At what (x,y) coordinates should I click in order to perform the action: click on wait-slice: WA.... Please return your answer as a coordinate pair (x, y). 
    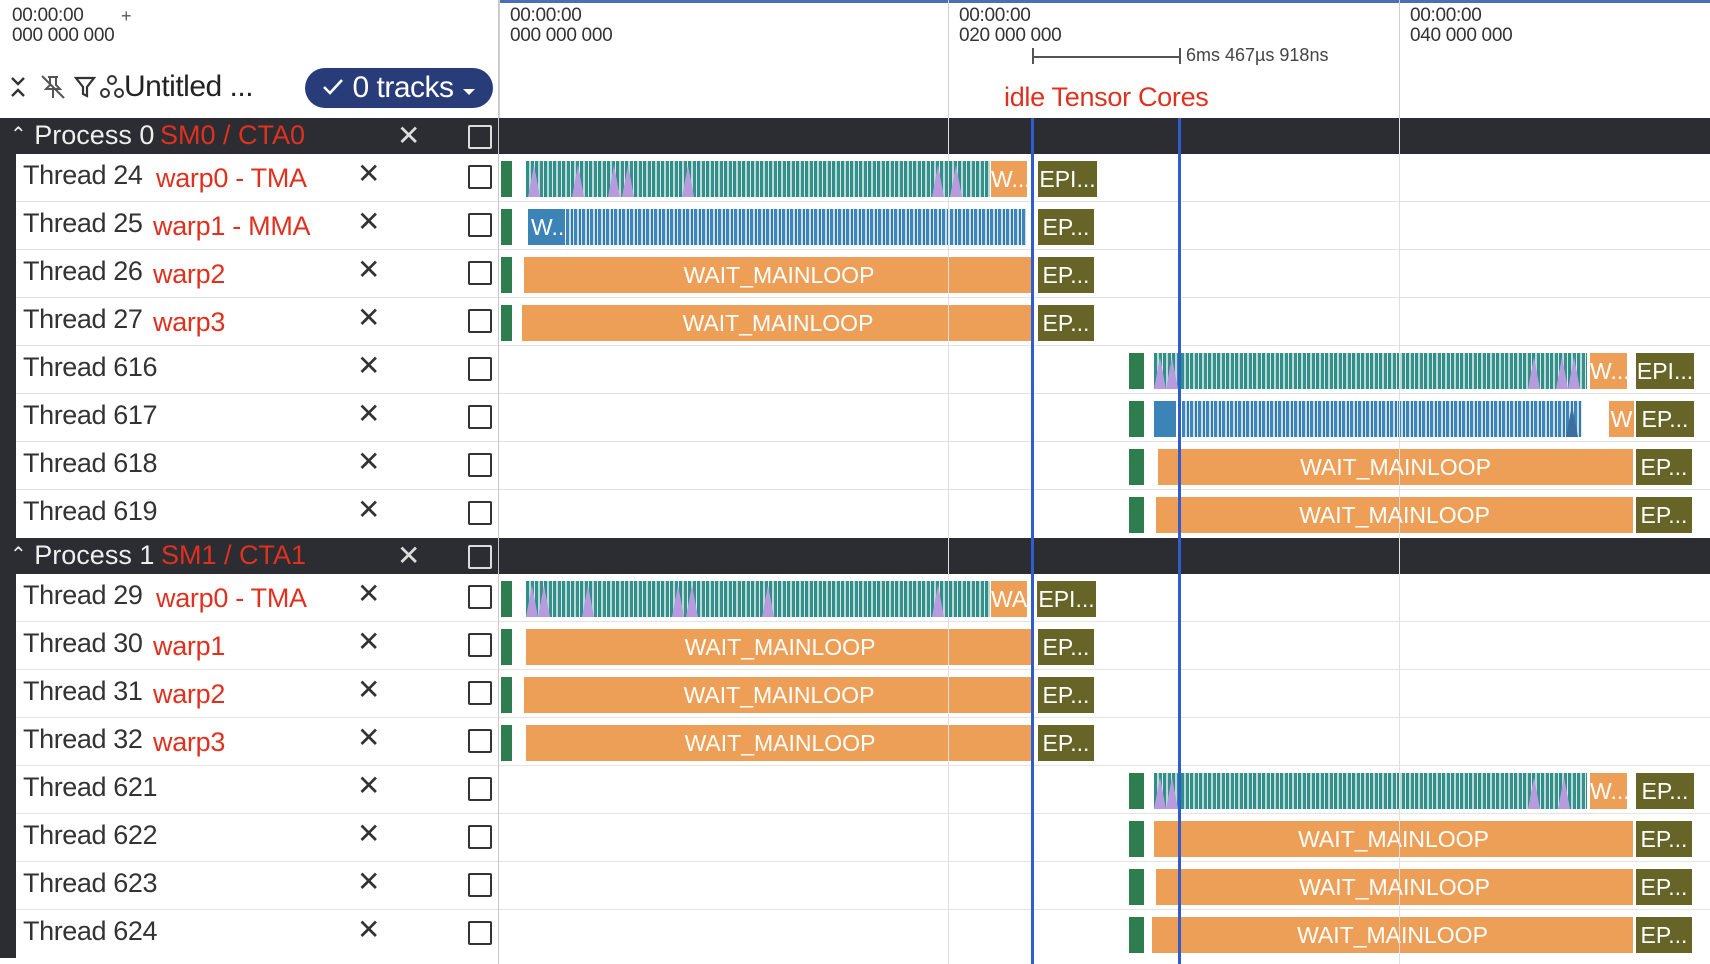
    Looking at the image, I should click on (1009, 599).